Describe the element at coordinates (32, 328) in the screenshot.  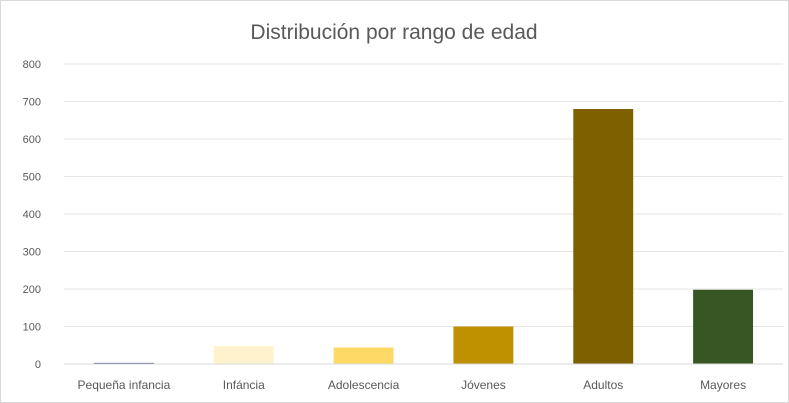
I see `y-tick-label: 100` at that location.